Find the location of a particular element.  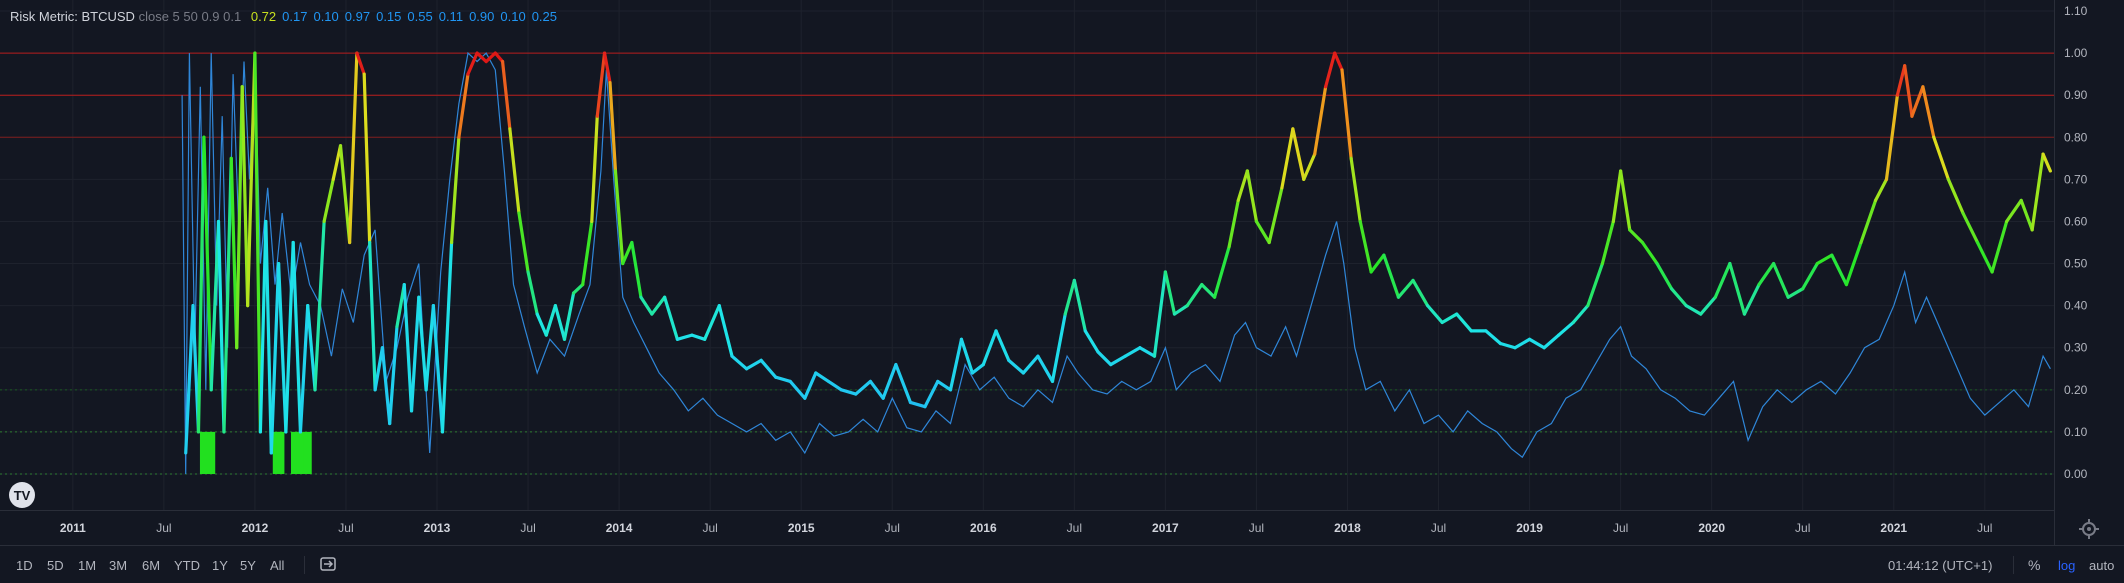

timeframe-6m: 6M is located at coordinates (151, 565).